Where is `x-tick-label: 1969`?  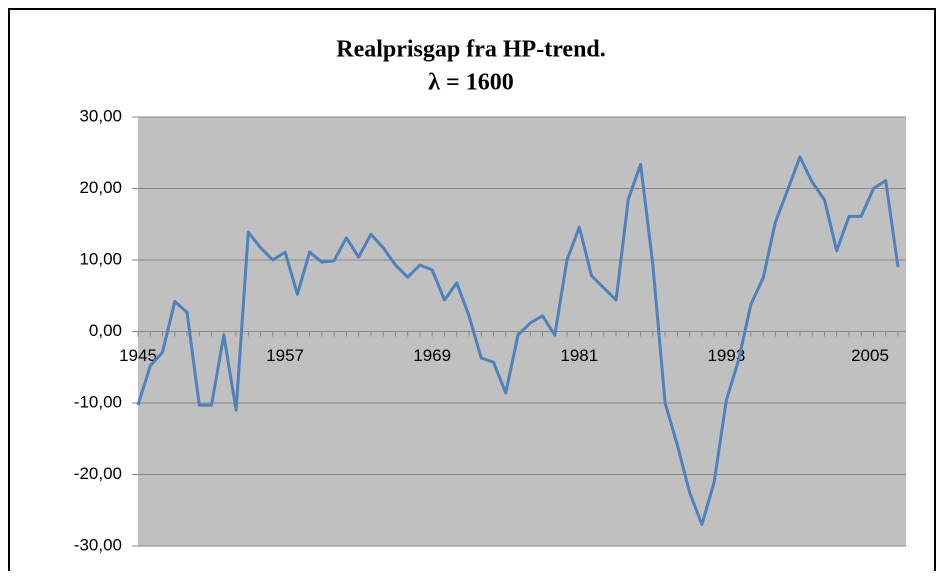
x-tick-label: 1969 is located at coordinates (432, 355).